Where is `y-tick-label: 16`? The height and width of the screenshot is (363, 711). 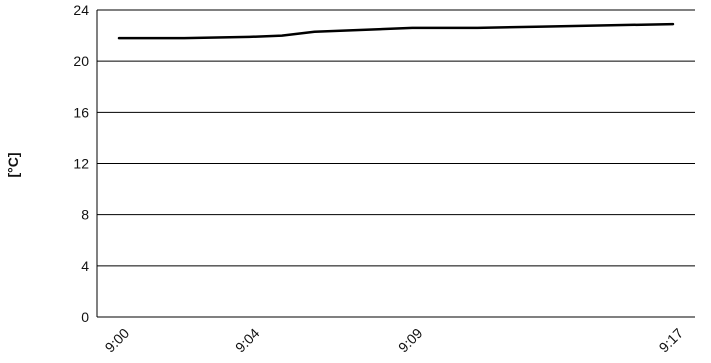
y-tick-label: 16 is located at coordinates (81, 112).